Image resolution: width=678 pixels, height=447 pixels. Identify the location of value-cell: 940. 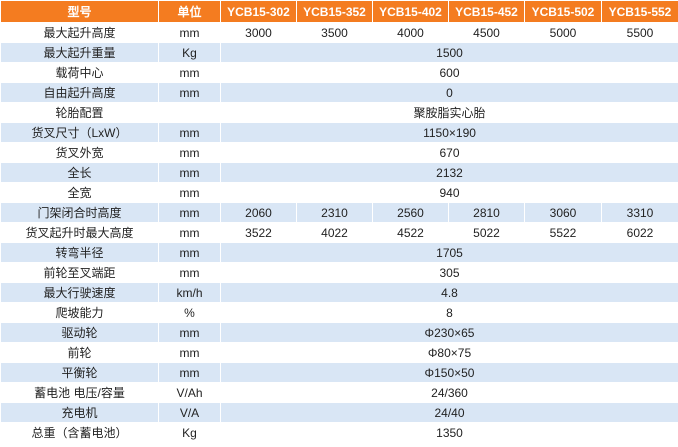
(449, 192).